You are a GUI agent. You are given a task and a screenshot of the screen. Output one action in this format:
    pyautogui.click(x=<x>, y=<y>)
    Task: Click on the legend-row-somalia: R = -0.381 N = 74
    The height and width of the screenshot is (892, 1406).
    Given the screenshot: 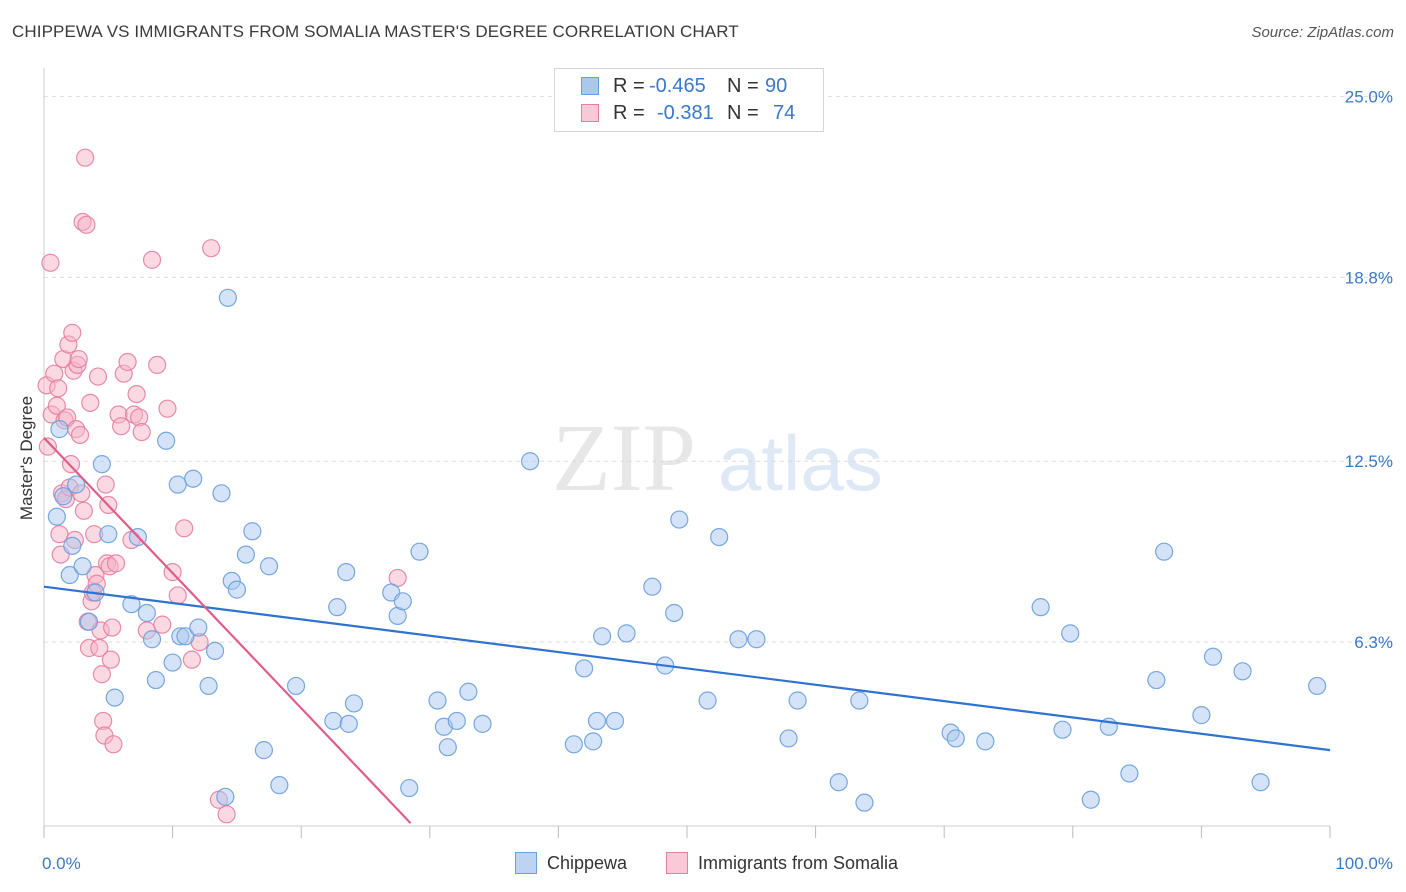 What is the action you would take?
    pyautogui.click(x=688, y=113)
    